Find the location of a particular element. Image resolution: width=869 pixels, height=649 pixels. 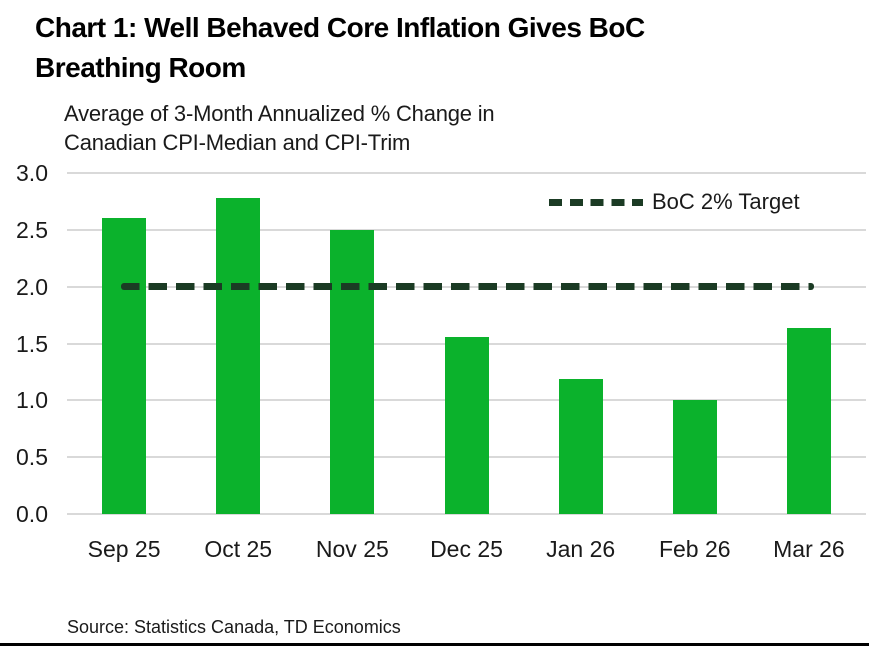

y-tick-label: 2.5 is located at coordinates (32, 229).